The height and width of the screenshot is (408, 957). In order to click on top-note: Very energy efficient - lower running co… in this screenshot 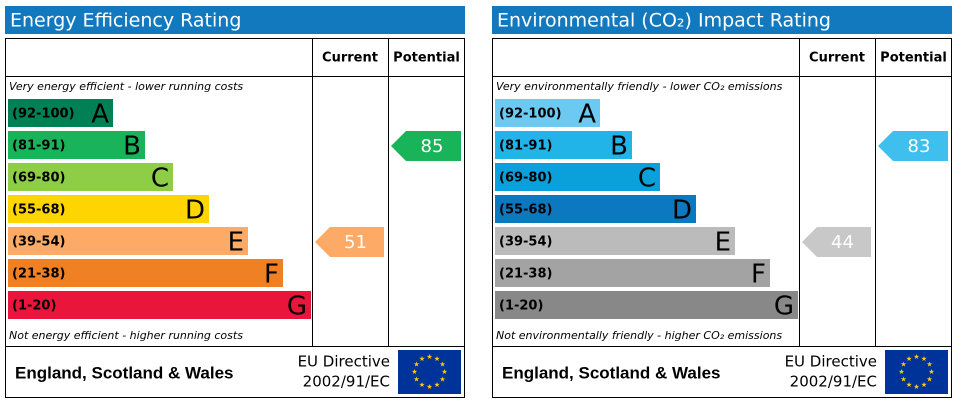, I will do `click(126, 86)`.